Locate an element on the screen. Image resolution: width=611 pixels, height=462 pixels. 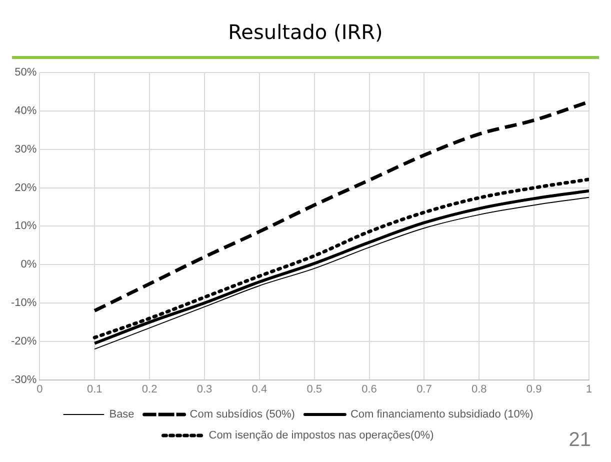
x-tick-label: 0.4 is located at coordinates (260, 389).